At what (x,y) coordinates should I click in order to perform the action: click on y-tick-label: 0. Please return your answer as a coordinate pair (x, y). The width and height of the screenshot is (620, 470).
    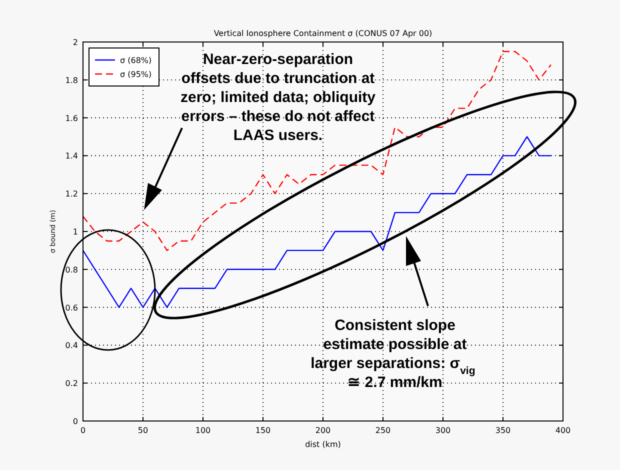
    Looking at the image, I should click on (75, 421).